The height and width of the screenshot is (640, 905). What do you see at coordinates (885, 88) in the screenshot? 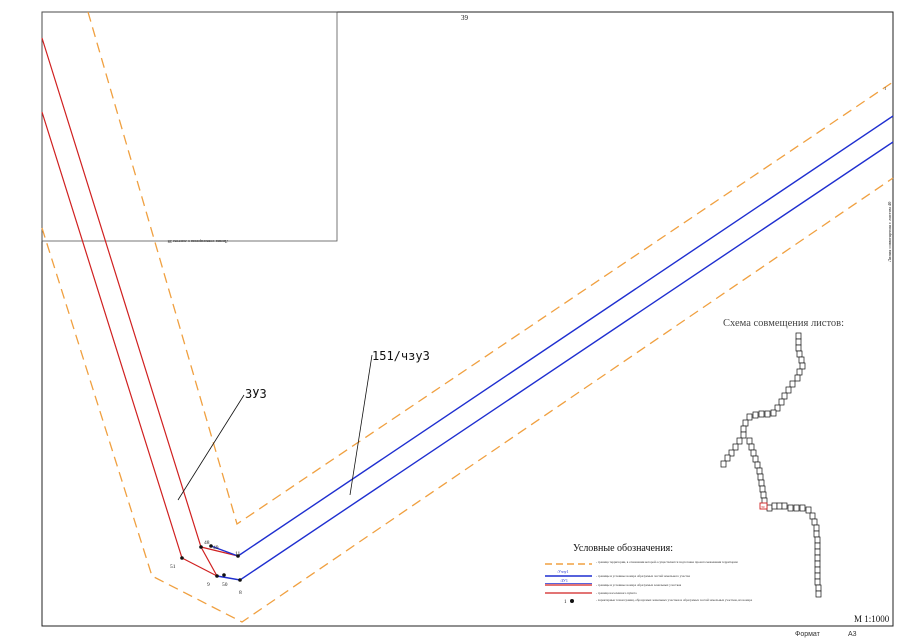
I see `edge-marker: 1` at bounding box center [885, 88].